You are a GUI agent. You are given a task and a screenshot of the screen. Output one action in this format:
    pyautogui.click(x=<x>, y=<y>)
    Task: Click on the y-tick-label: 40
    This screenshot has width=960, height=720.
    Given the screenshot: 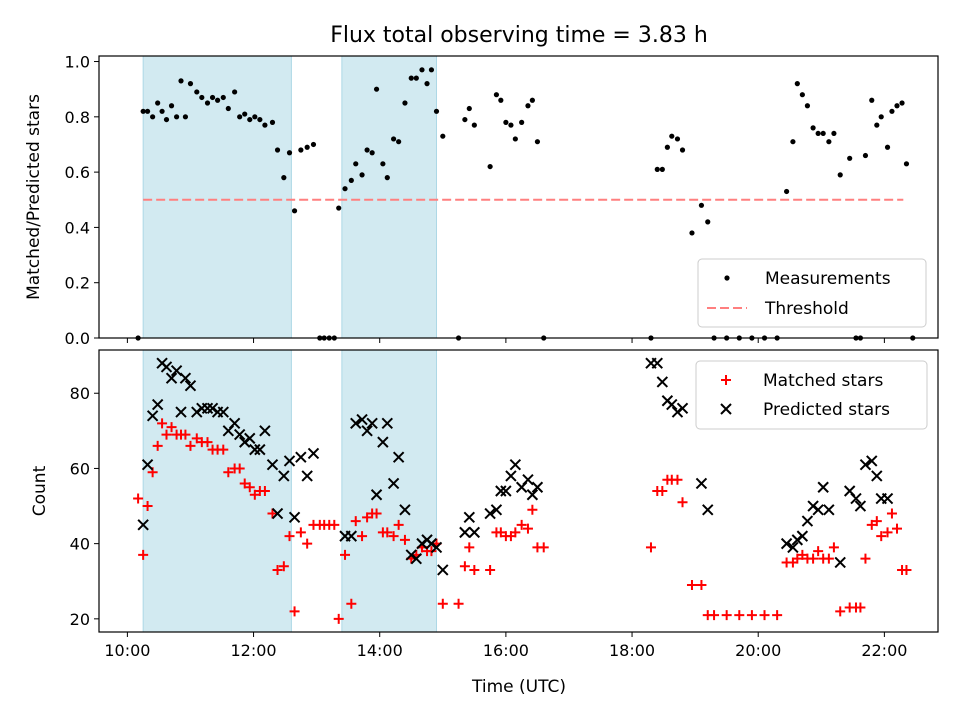 What is the action you would take?
    pyautogui.click(x=80, y=544)
    